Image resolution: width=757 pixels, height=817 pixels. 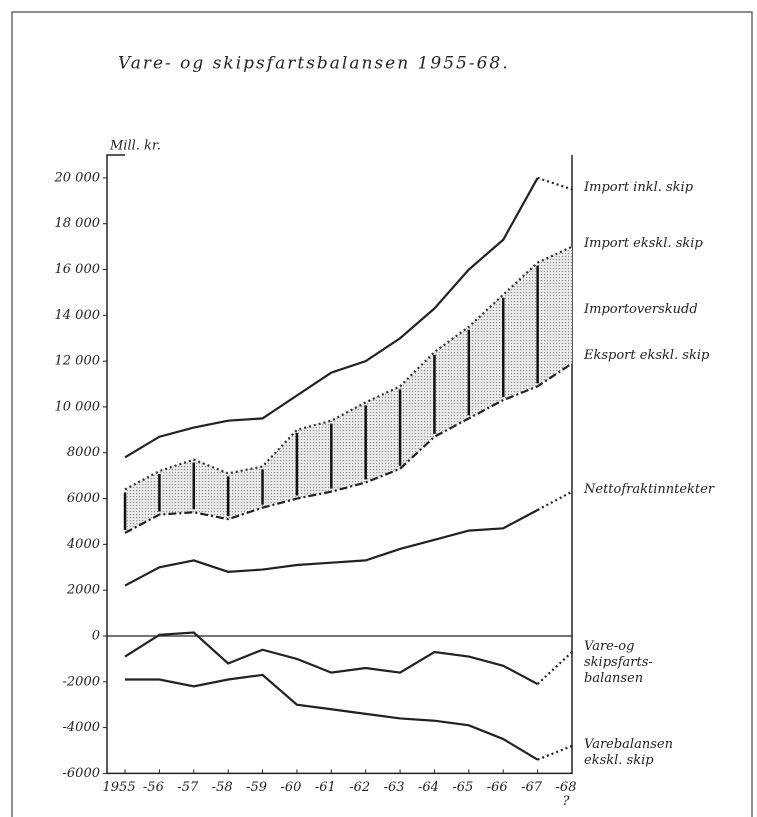 I want to click on y-tick-label: 6000, so click(x=83, y=498).